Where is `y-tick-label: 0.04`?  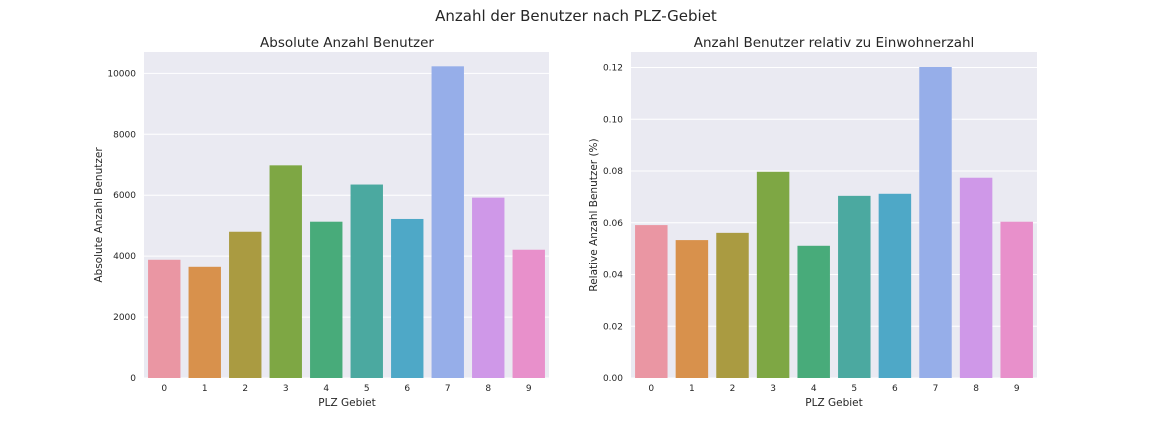 y-tick-label: 0.04 is located at coordinates (613, 276).